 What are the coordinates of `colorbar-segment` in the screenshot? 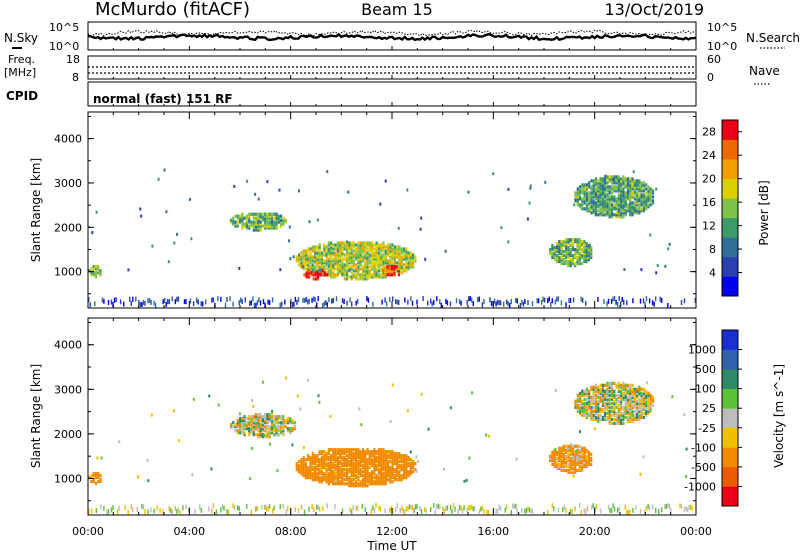 It's located at (730, 188).